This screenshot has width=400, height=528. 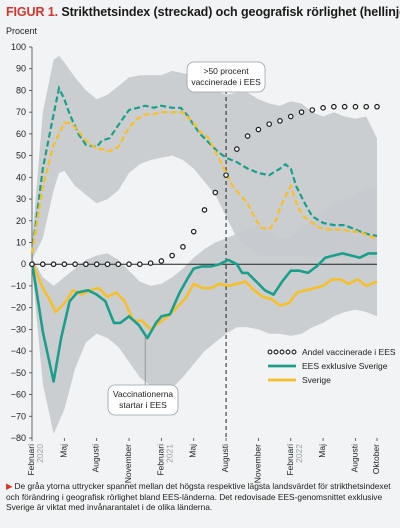 What do you see at coordinates (21, 90) in the screenshot?
I see `y-tick-label: 80` at bounding box center [21, 90].